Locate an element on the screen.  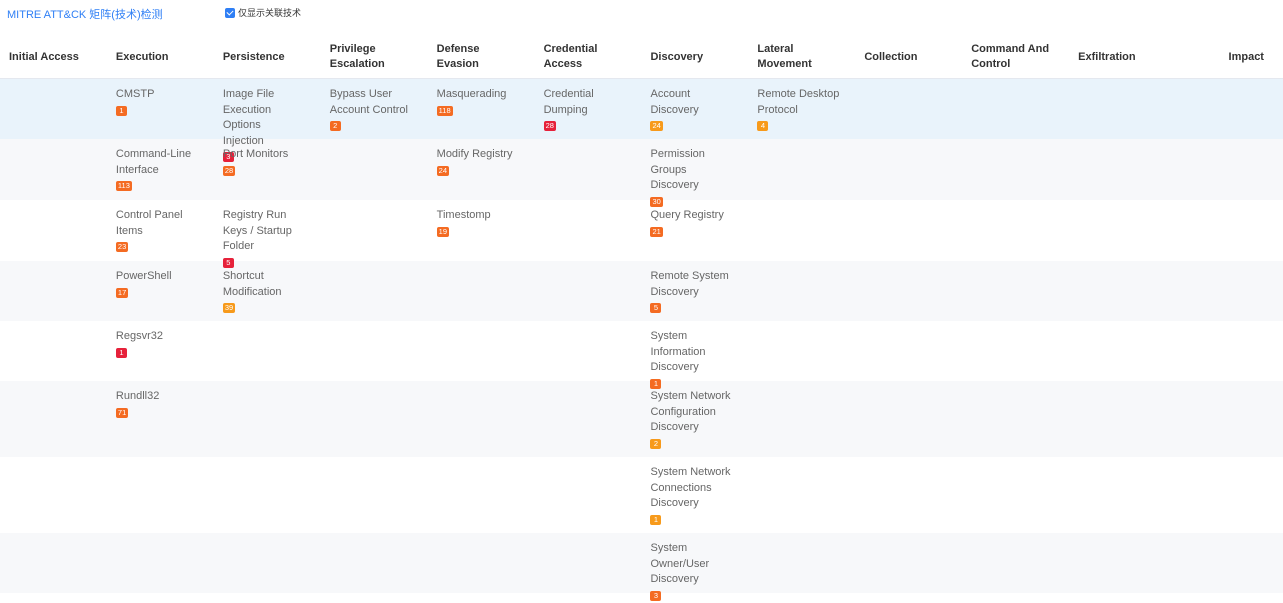
technique-cell: Query Registry 21 is located at coordinates (694, 235).